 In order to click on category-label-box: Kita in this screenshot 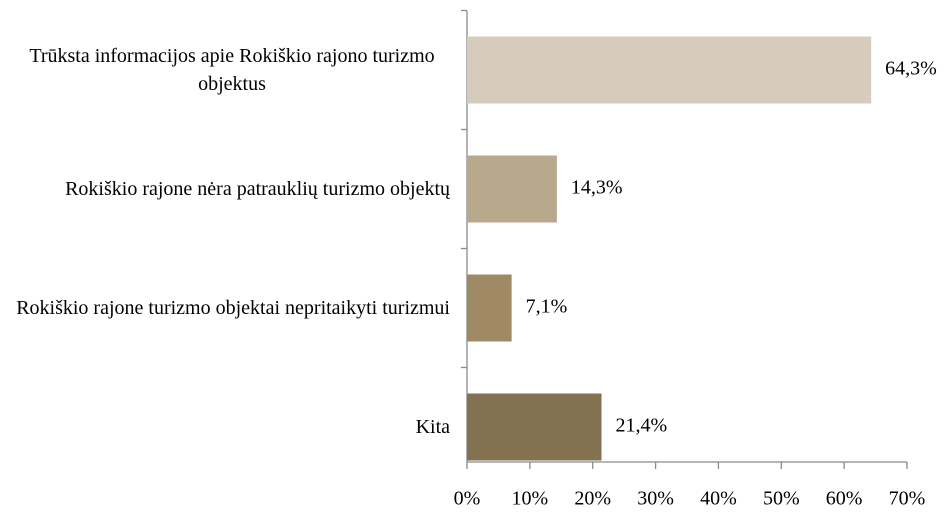, I will do `click(433, 427)`.